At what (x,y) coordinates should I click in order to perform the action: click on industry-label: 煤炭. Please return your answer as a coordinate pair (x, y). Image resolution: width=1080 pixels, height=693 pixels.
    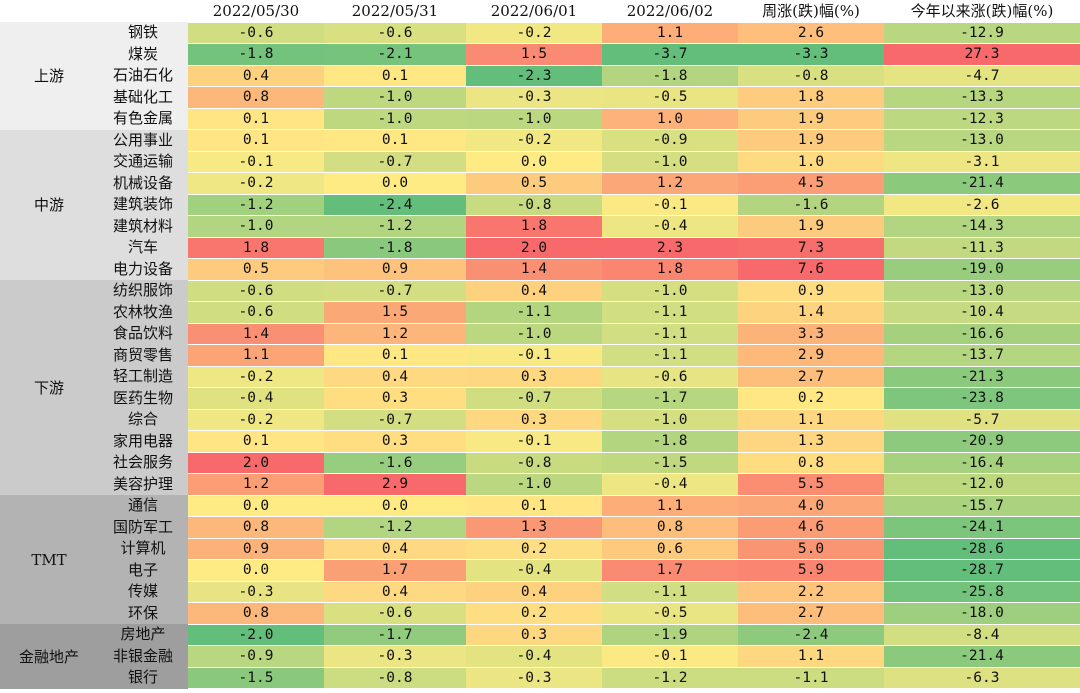
    Looking at the image, I should click on (142, 53).